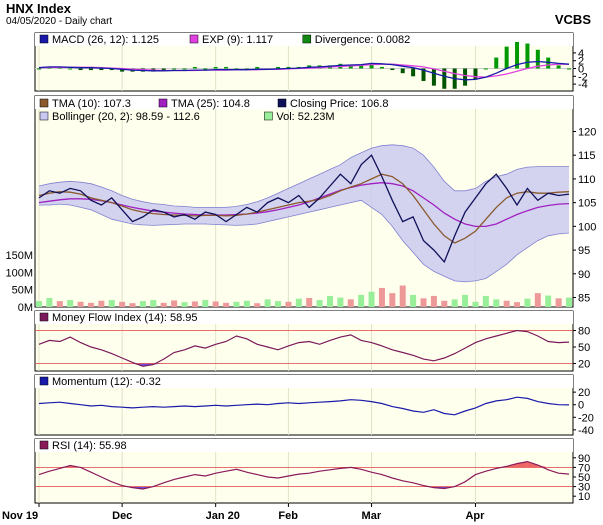 This screenshot has height=525, width=603. I want to click on momentum-line, so click(304, 406).